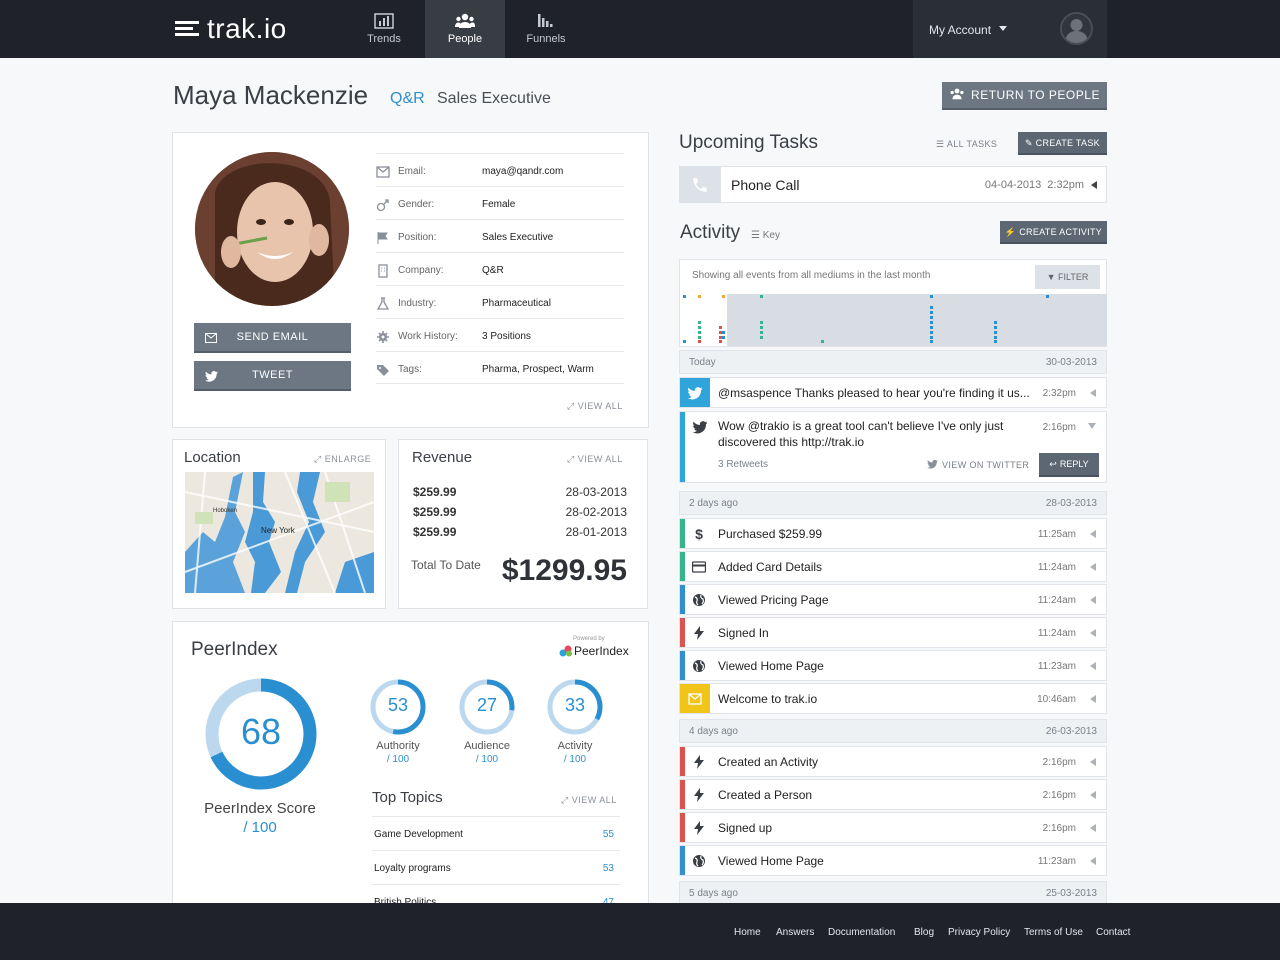 This screenshot has width=1280, height=960. What do you see at coordinates (1113, 932) in the screenshot?
I see `footer-link-contact: Contact` at bounding box center [1113, 932].